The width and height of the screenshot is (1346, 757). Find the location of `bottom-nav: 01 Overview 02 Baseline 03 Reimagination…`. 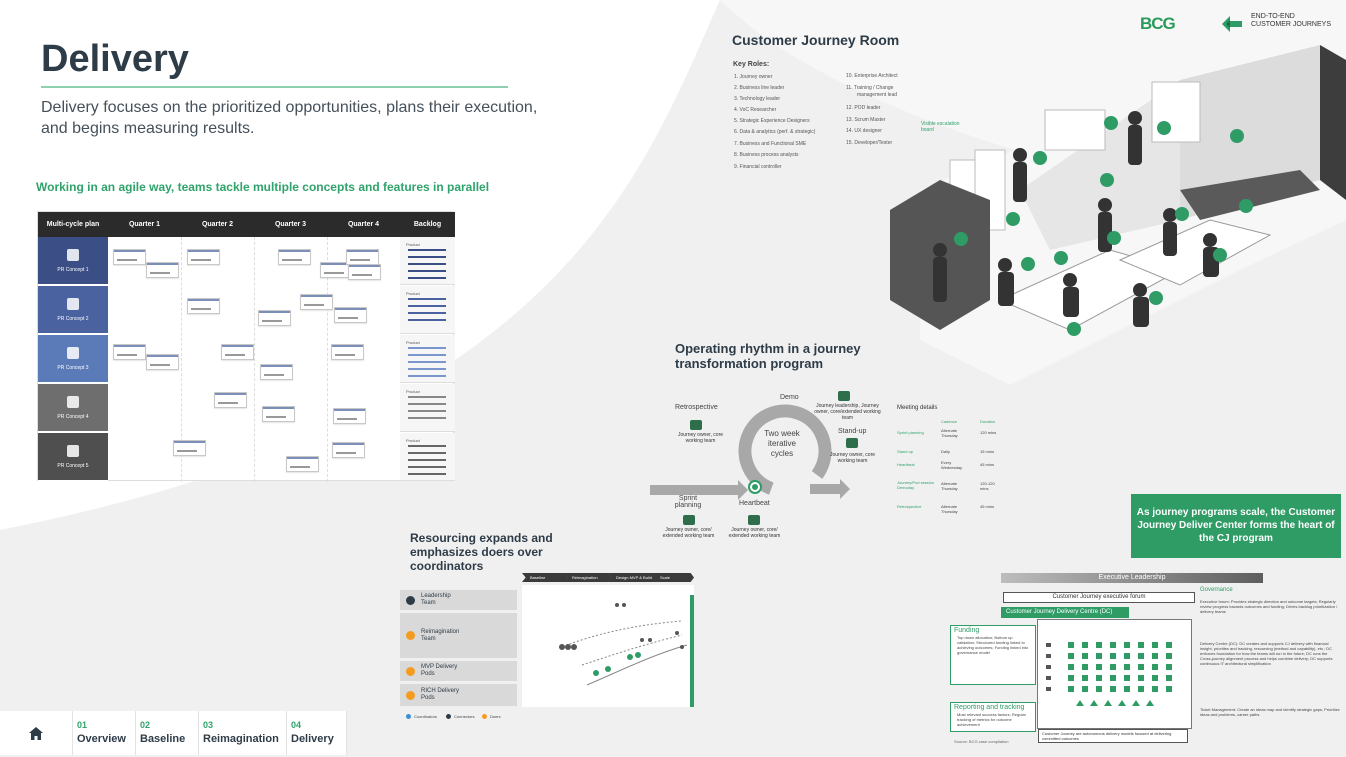

bottom-nav: 01 Overview 02 Baseline 03 Reimagination… is located at coordinates (173, 733).